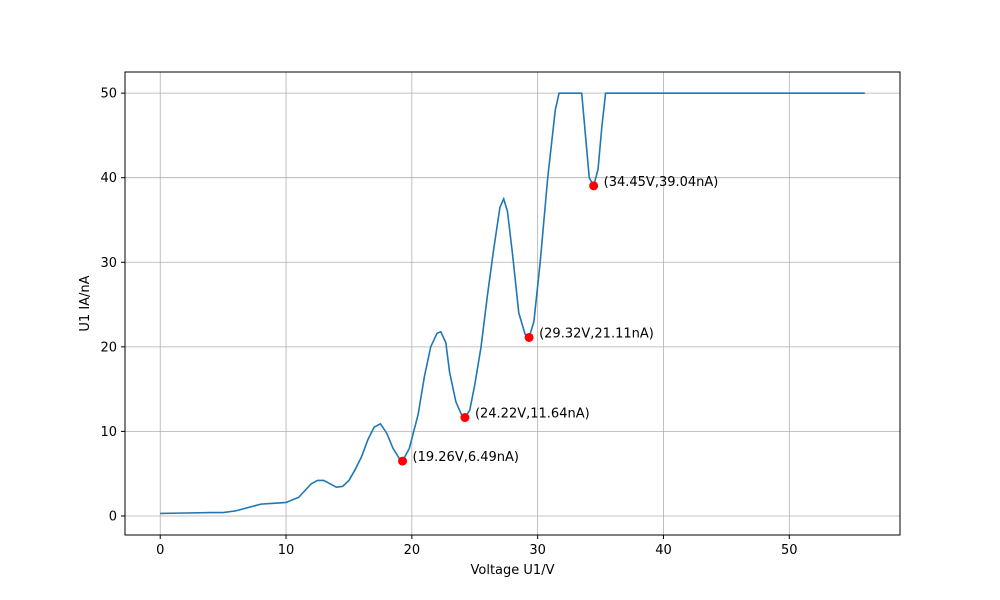 The image size is (1000, 600). Describe the element at coordinates (513, 570) in the screenshot. I see `x-axis-label: Voltage U1/V` at that location.